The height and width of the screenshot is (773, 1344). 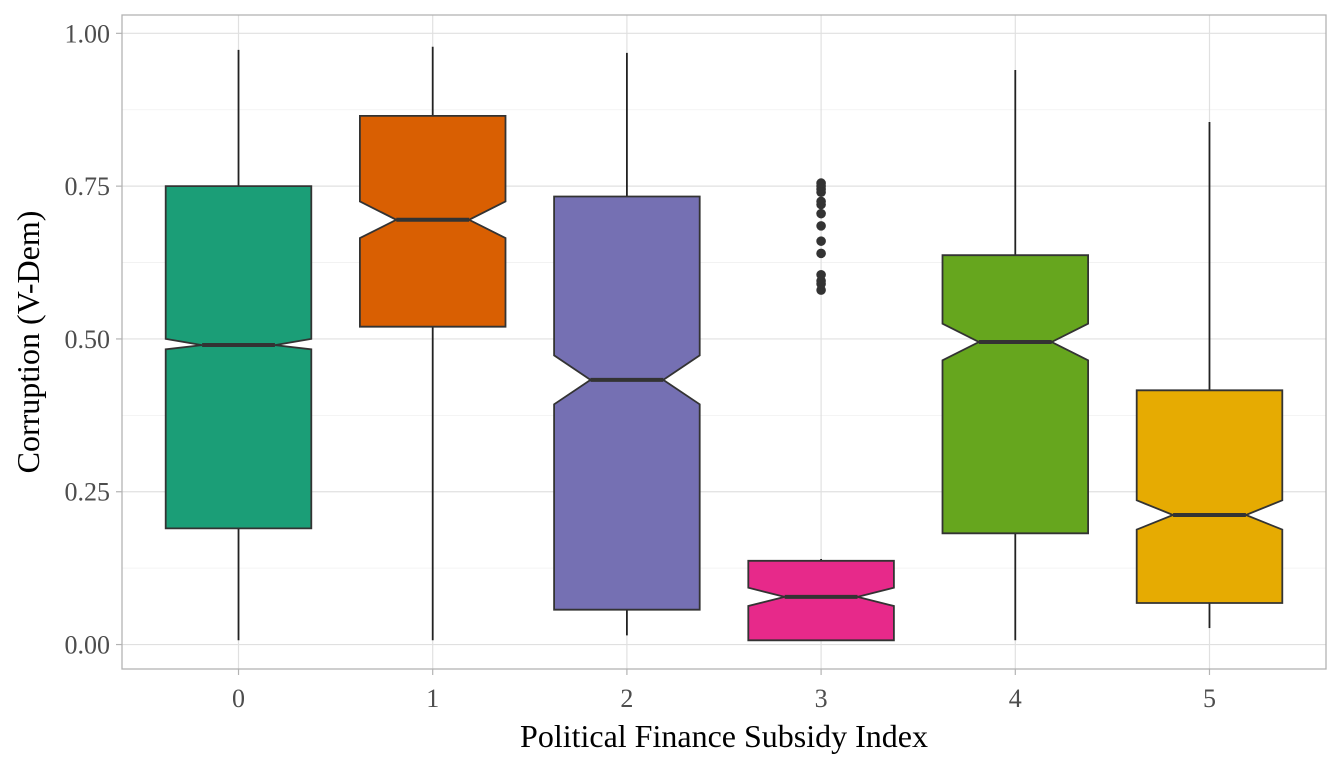 I want to click on y-tick-label: 1.00, so click(x=88, y=33).